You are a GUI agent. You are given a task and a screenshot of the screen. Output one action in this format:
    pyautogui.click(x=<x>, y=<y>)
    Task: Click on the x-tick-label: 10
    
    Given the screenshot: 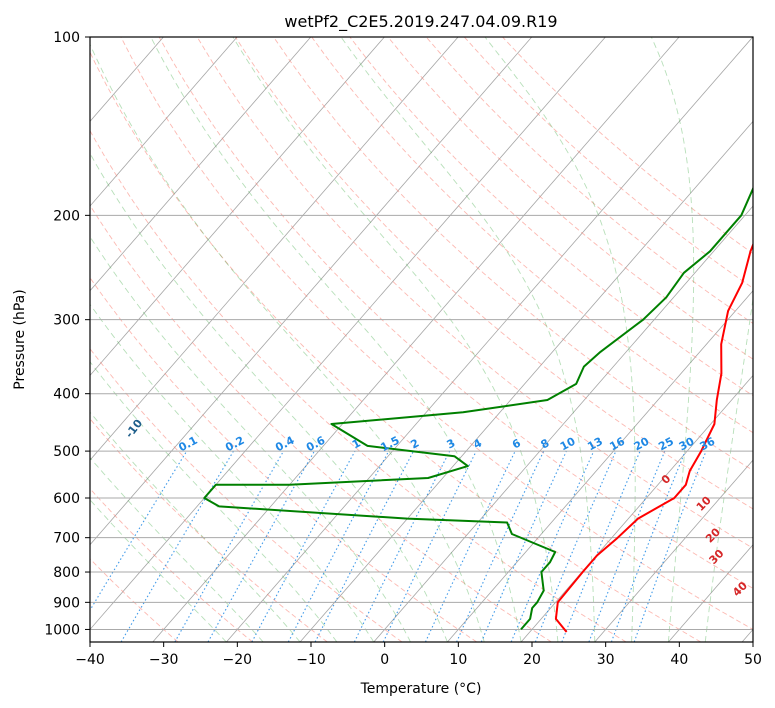 What is the action you would take?
    pyautogui.click(x=458, y=660)
    